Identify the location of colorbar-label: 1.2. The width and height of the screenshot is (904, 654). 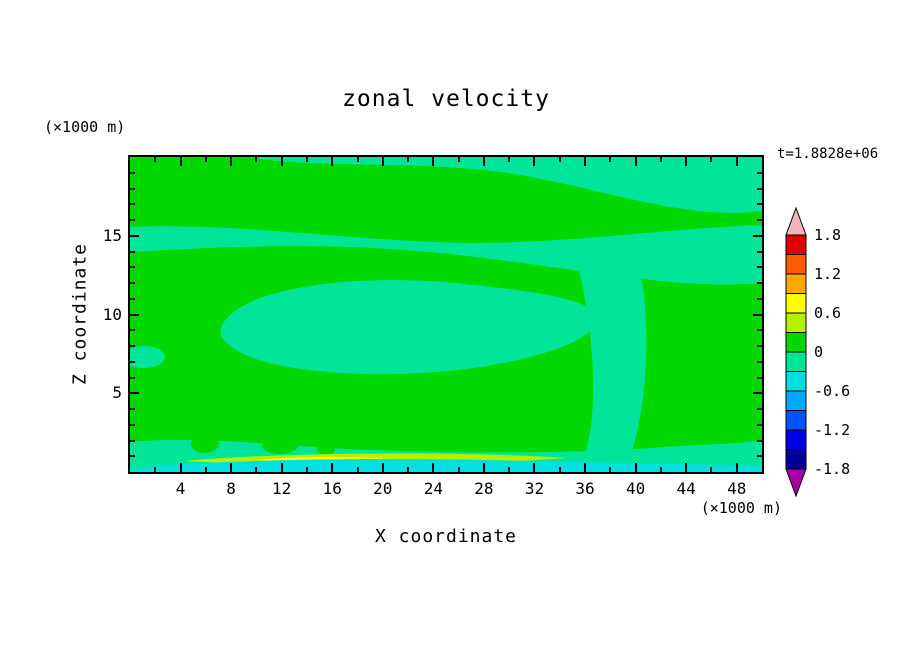
(828, 274).